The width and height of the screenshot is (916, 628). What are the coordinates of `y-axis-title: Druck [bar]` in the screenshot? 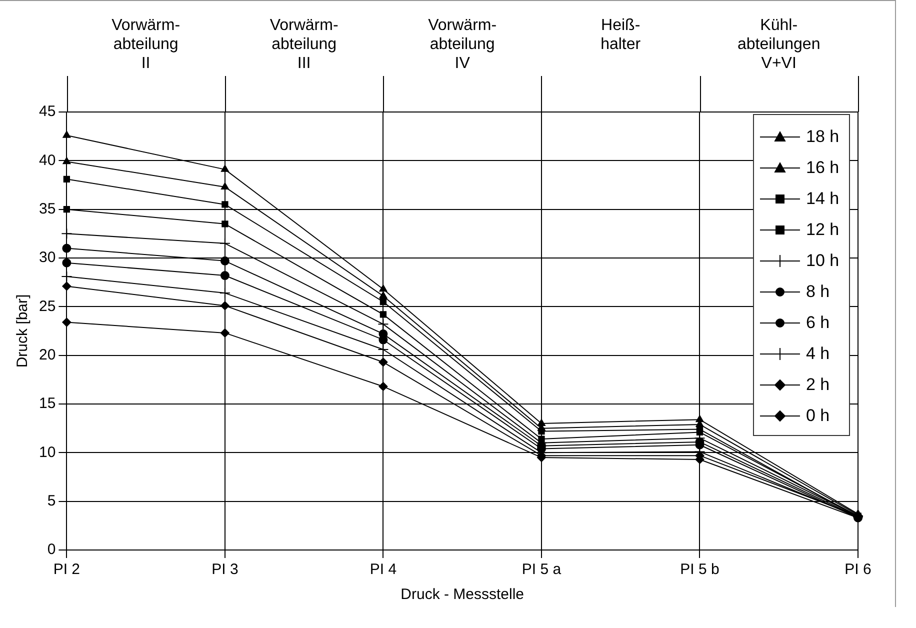 It's located at (23, 331).